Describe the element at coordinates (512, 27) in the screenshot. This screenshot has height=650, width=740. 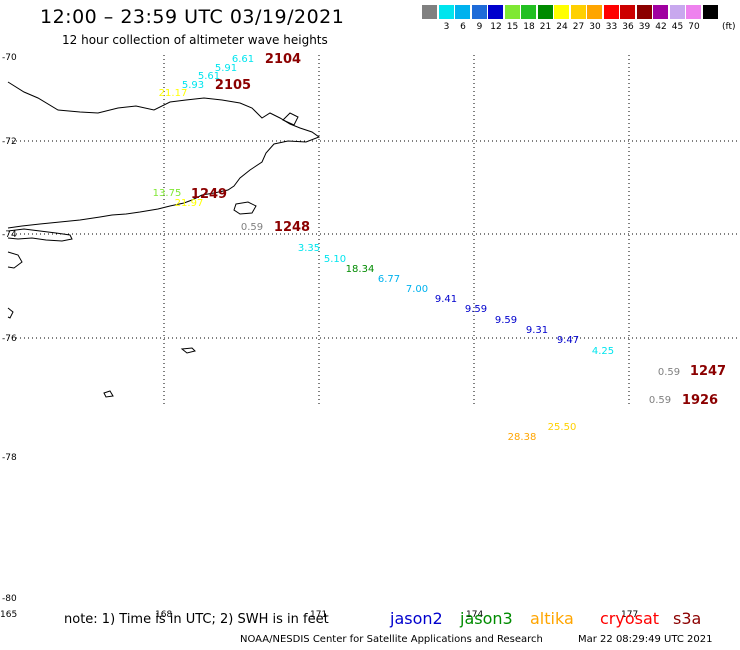
I see `colorbar-label: 15` at that location.